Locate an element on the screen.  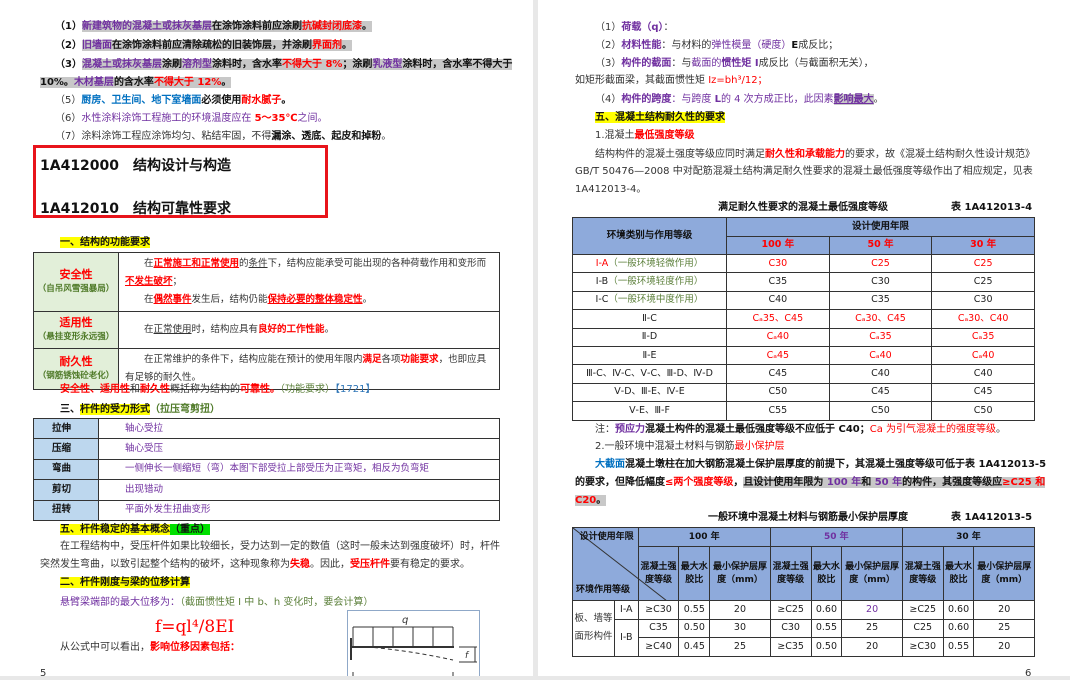
text-run: （4） is located at coordinates (608, 99).